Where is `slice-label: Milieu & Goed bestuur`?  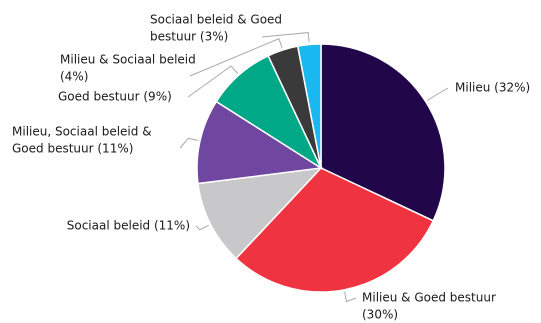
slice-label: Milieu & Goed bestuur is located at coordinates (429, 298).